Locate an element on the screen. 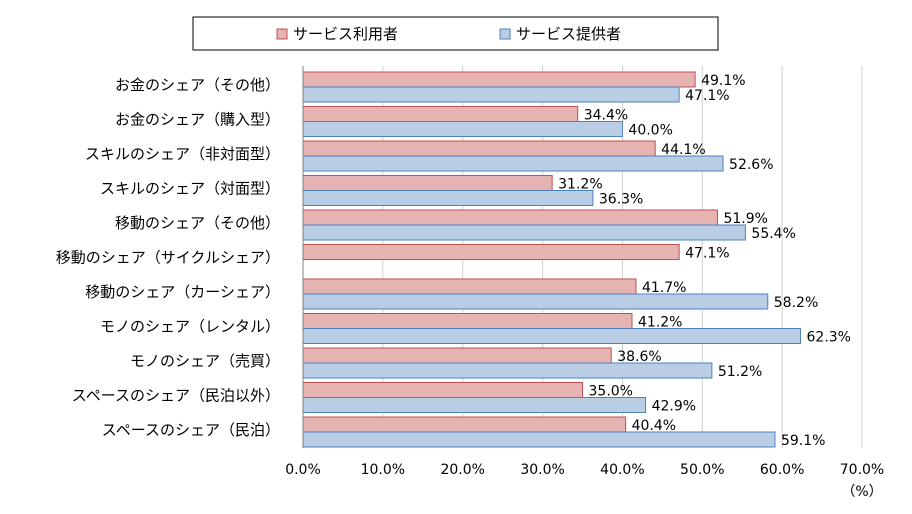  x-tick-label: 70.0% is located at coordinates (862, 470).